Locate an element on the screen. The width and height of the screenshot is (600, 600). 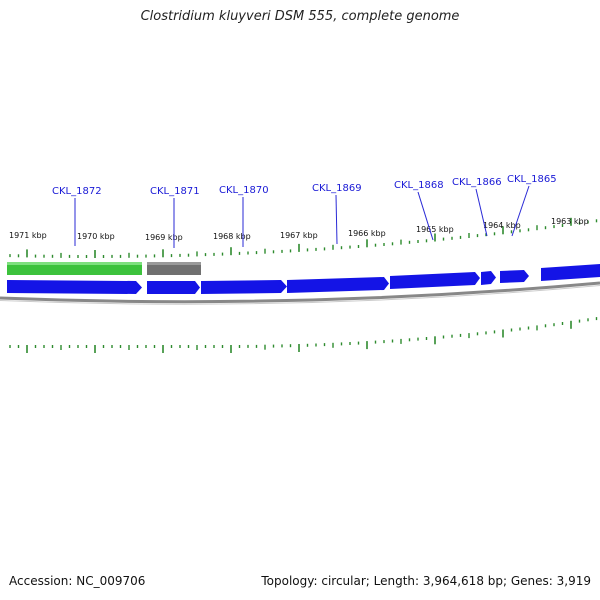
gene-label-ckl-1870: CKL_1870 is located at coordinates (244, 190).